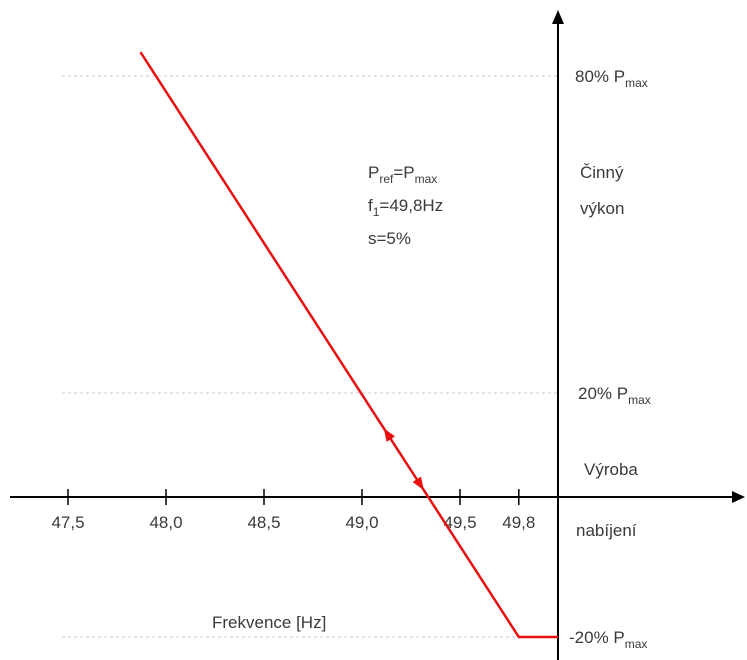  What do you see at coordinates (373, 172) in the screenshot?
I see `parameter-text-part: P` at bounding box center [373, 172].